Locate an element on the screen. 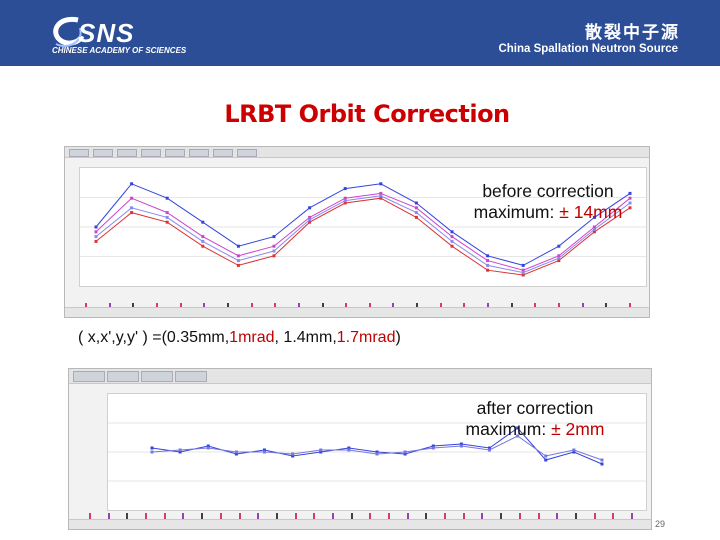  before-correction-label: before correction is located at coordinates (548, 191).